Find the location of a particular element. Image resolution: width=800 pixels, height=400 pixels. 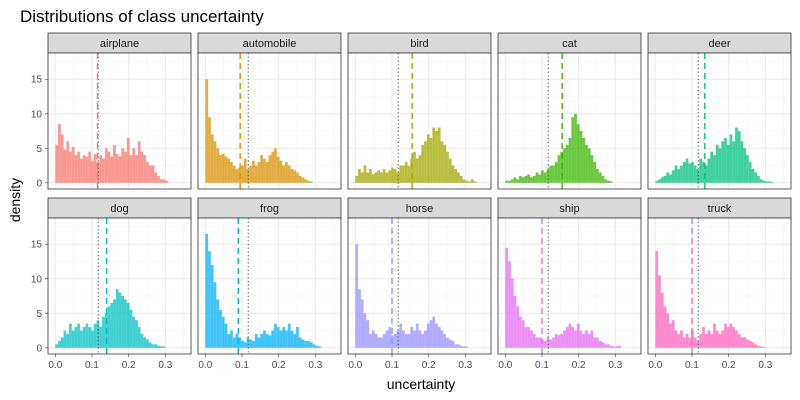

y-tick-label: 0 is located at coordinates (39, 348).